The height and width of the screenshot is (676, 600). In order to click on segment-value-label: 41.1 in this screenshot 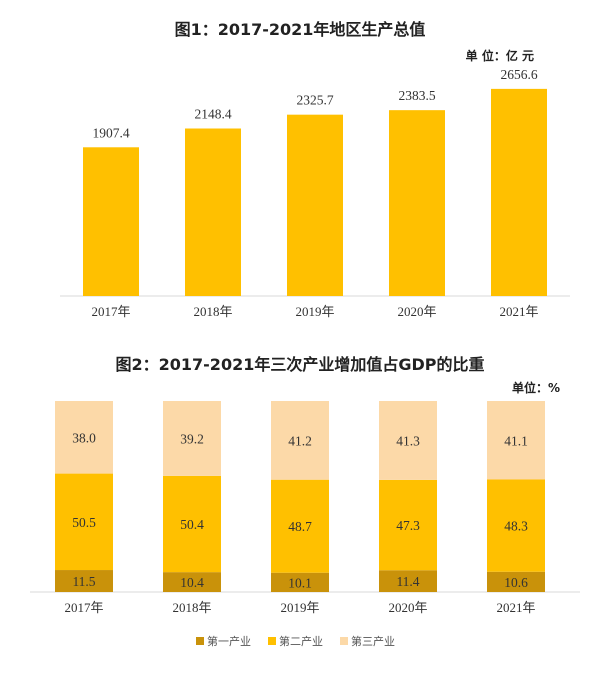, I will do `click(516, 440)`.